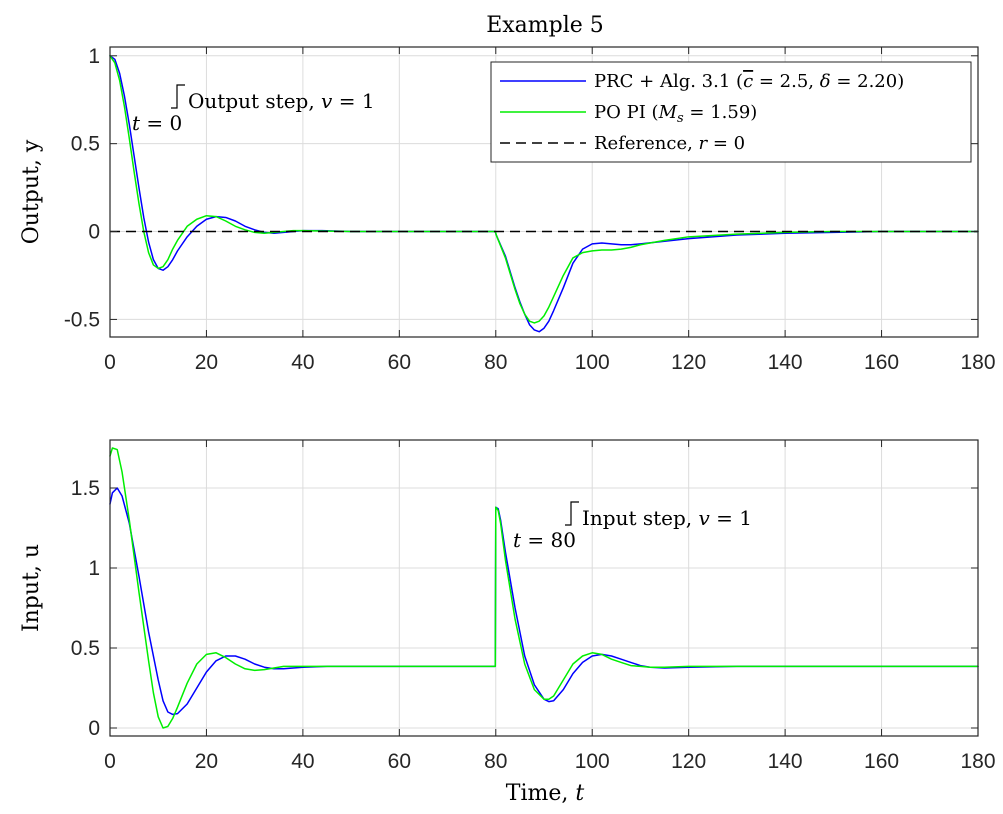 This screenshot has width=1003, height=814. I want to click on chart-title: Example 5, so click(545, 25).